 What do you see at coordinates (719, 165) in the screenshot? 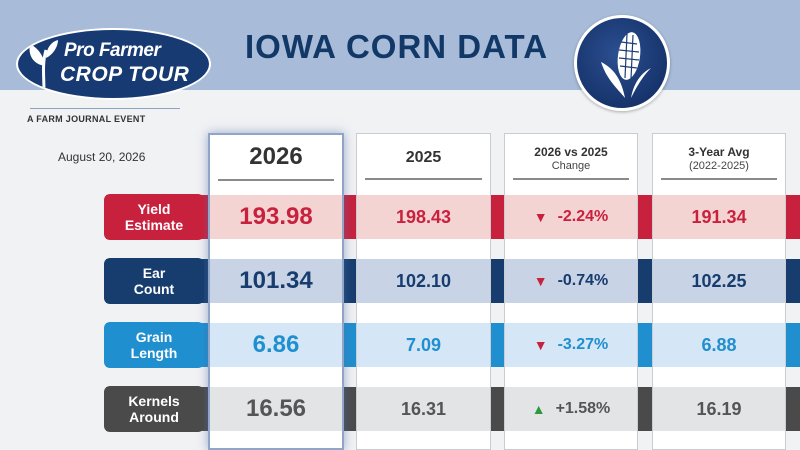
I see `column-subheader-avg: (2022-2025)` at bounding box center [719, 165].